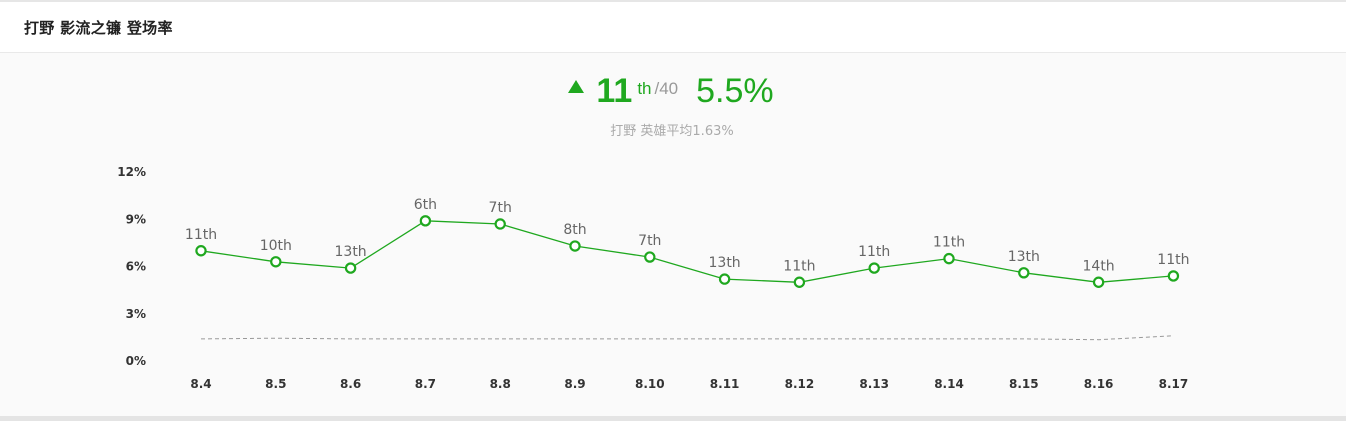  Describe the element at coordinates (131, 172) in the screenshot. I see `y-tick-label: 12%` at that location.